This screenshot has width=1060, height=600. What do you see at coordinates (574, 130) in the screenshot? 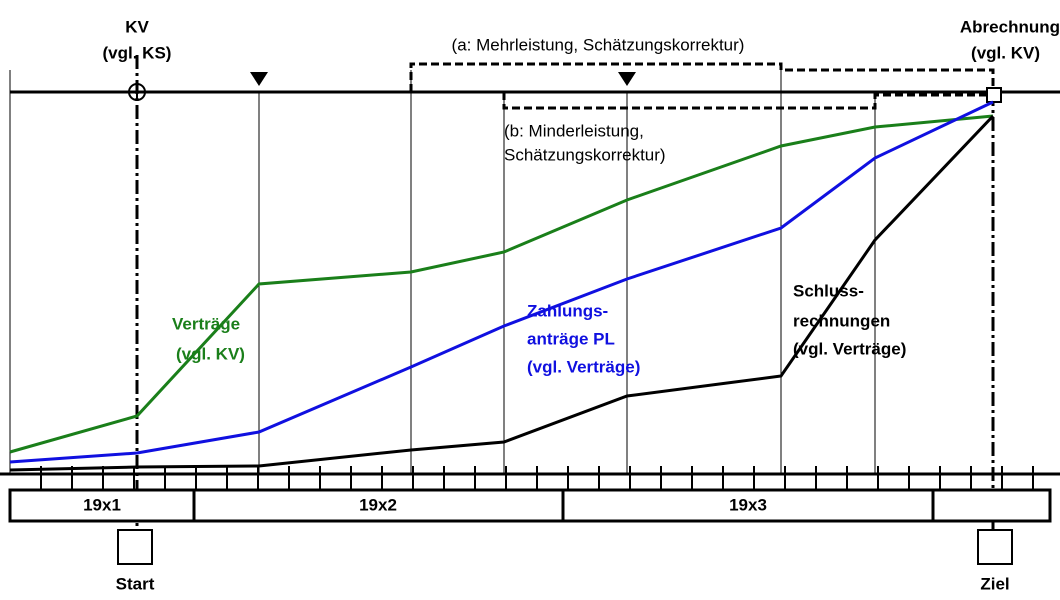
I see `label: (b: Minderleistung,` at bounding box center [574, 130].